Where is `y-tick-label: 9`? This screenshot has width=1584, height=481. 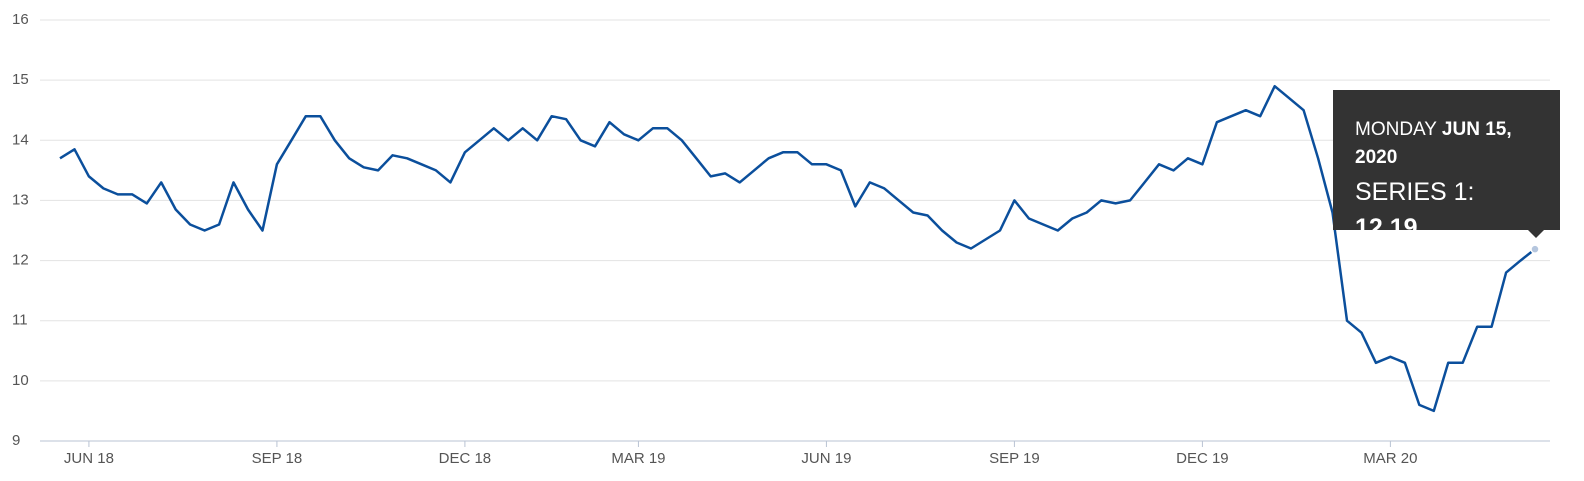
y-tick-label: 9 is located at coordinates (16, 440).